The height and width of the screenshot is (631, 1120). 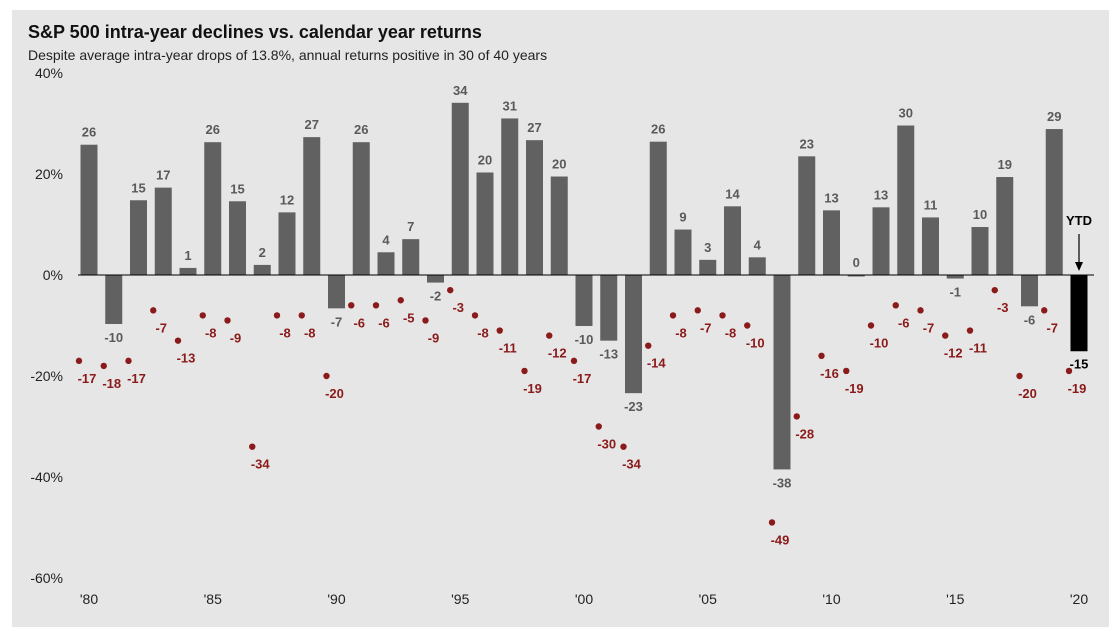 I want to click on bar-value-label: 23, so click(x=807, y=143).